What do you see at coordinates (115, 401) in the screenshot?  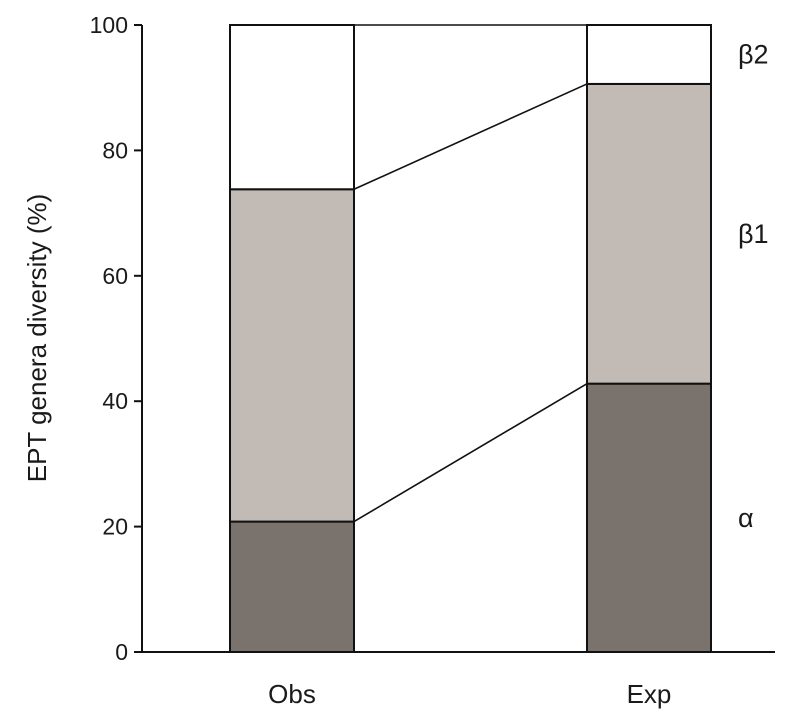 I see `y-tick-label-40: 40` at bounding box center [115, 401].